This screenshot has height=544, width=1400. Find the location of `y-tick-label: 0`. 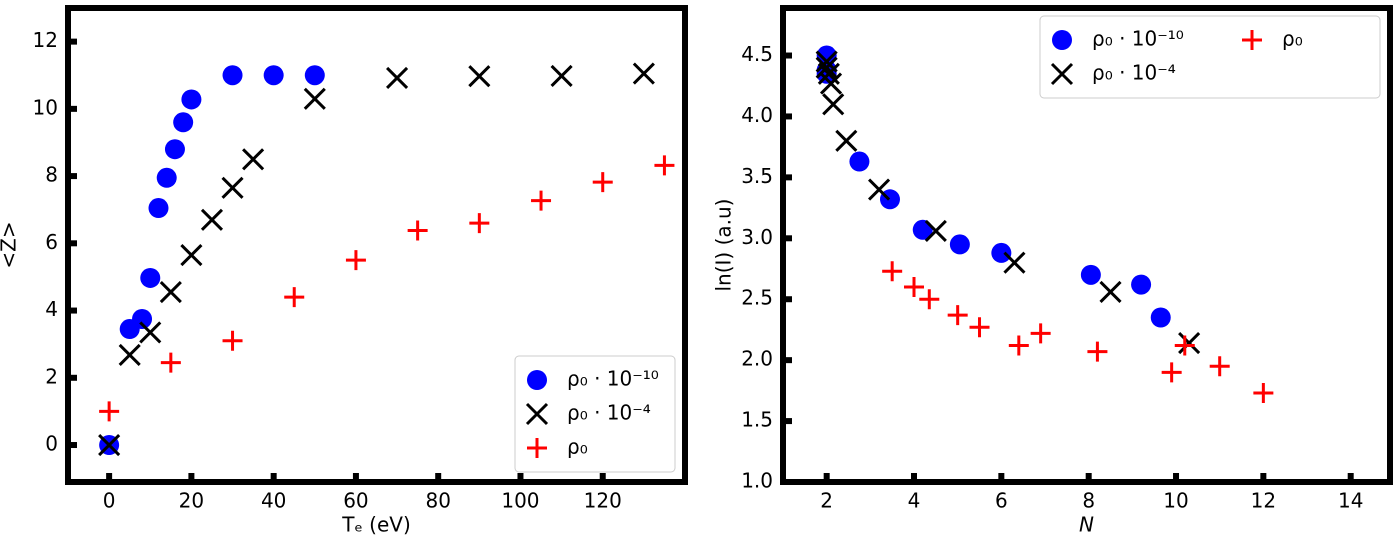

y-tick-label: 0 is located at coordinates (51, 444).